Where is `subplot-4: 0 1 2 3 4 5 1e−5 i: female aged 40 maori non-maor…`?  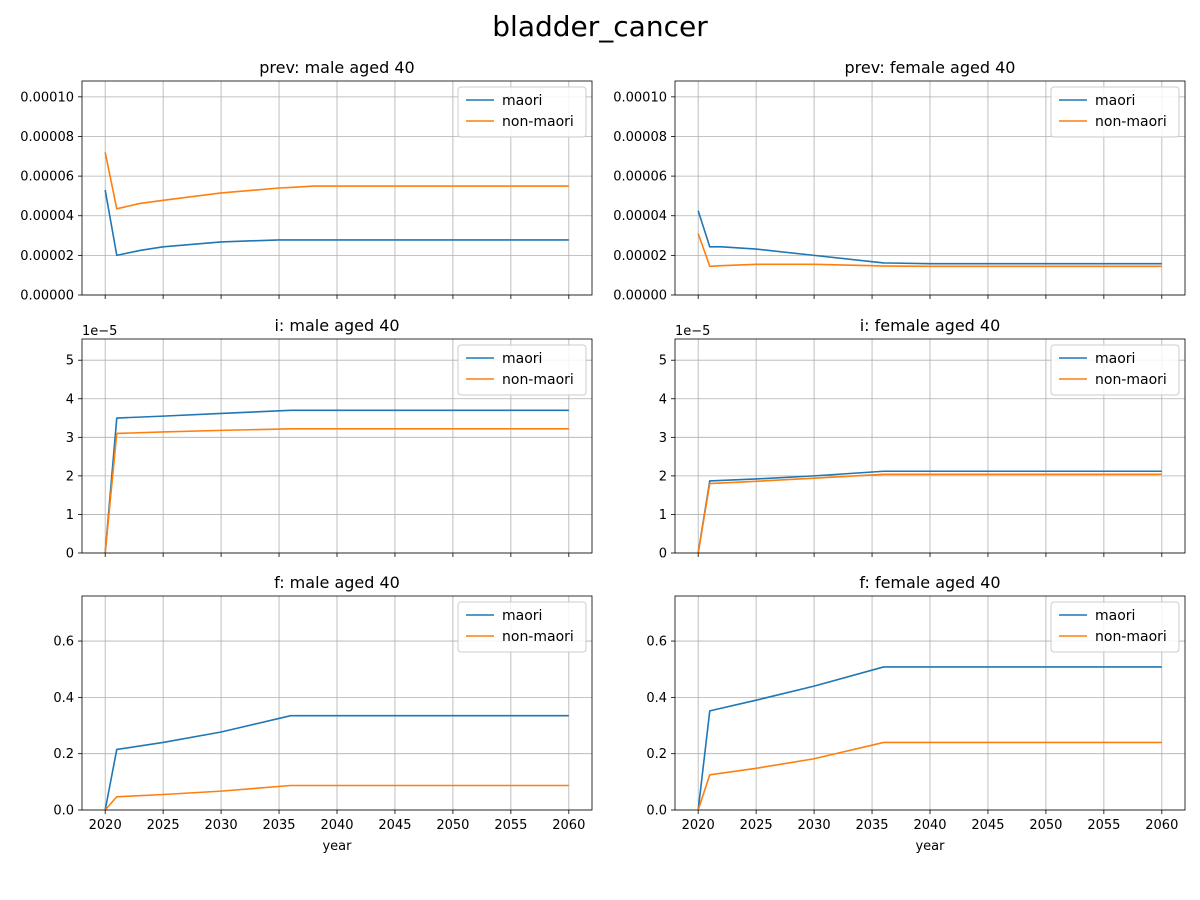 subplot-4: 0 1 2 3 4 5 1e−5 i: female aged 40 maori non-maor… is located at coordinates (922, 439).